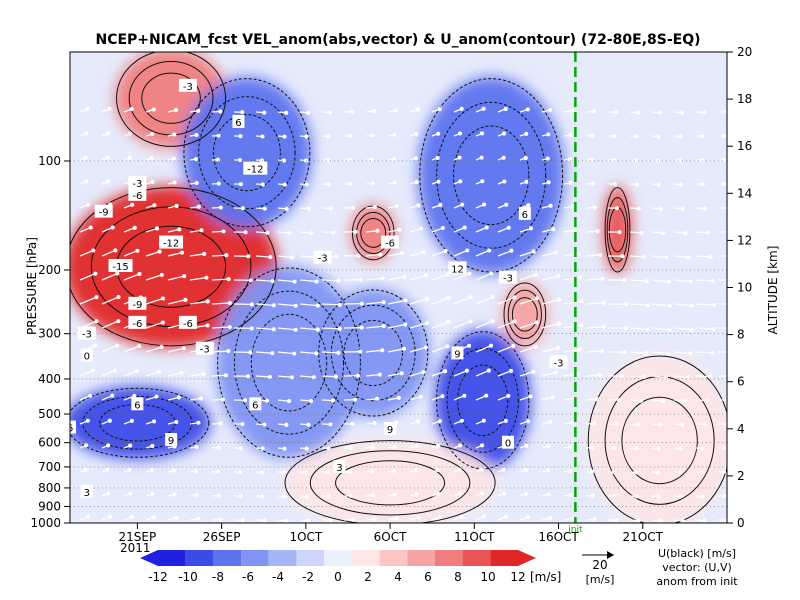 The image size is (800, 600). What do you see at coordinates (87, 335) in the screenshot?
I see `contour-label-11: -3` at bounding box center [87, 335].